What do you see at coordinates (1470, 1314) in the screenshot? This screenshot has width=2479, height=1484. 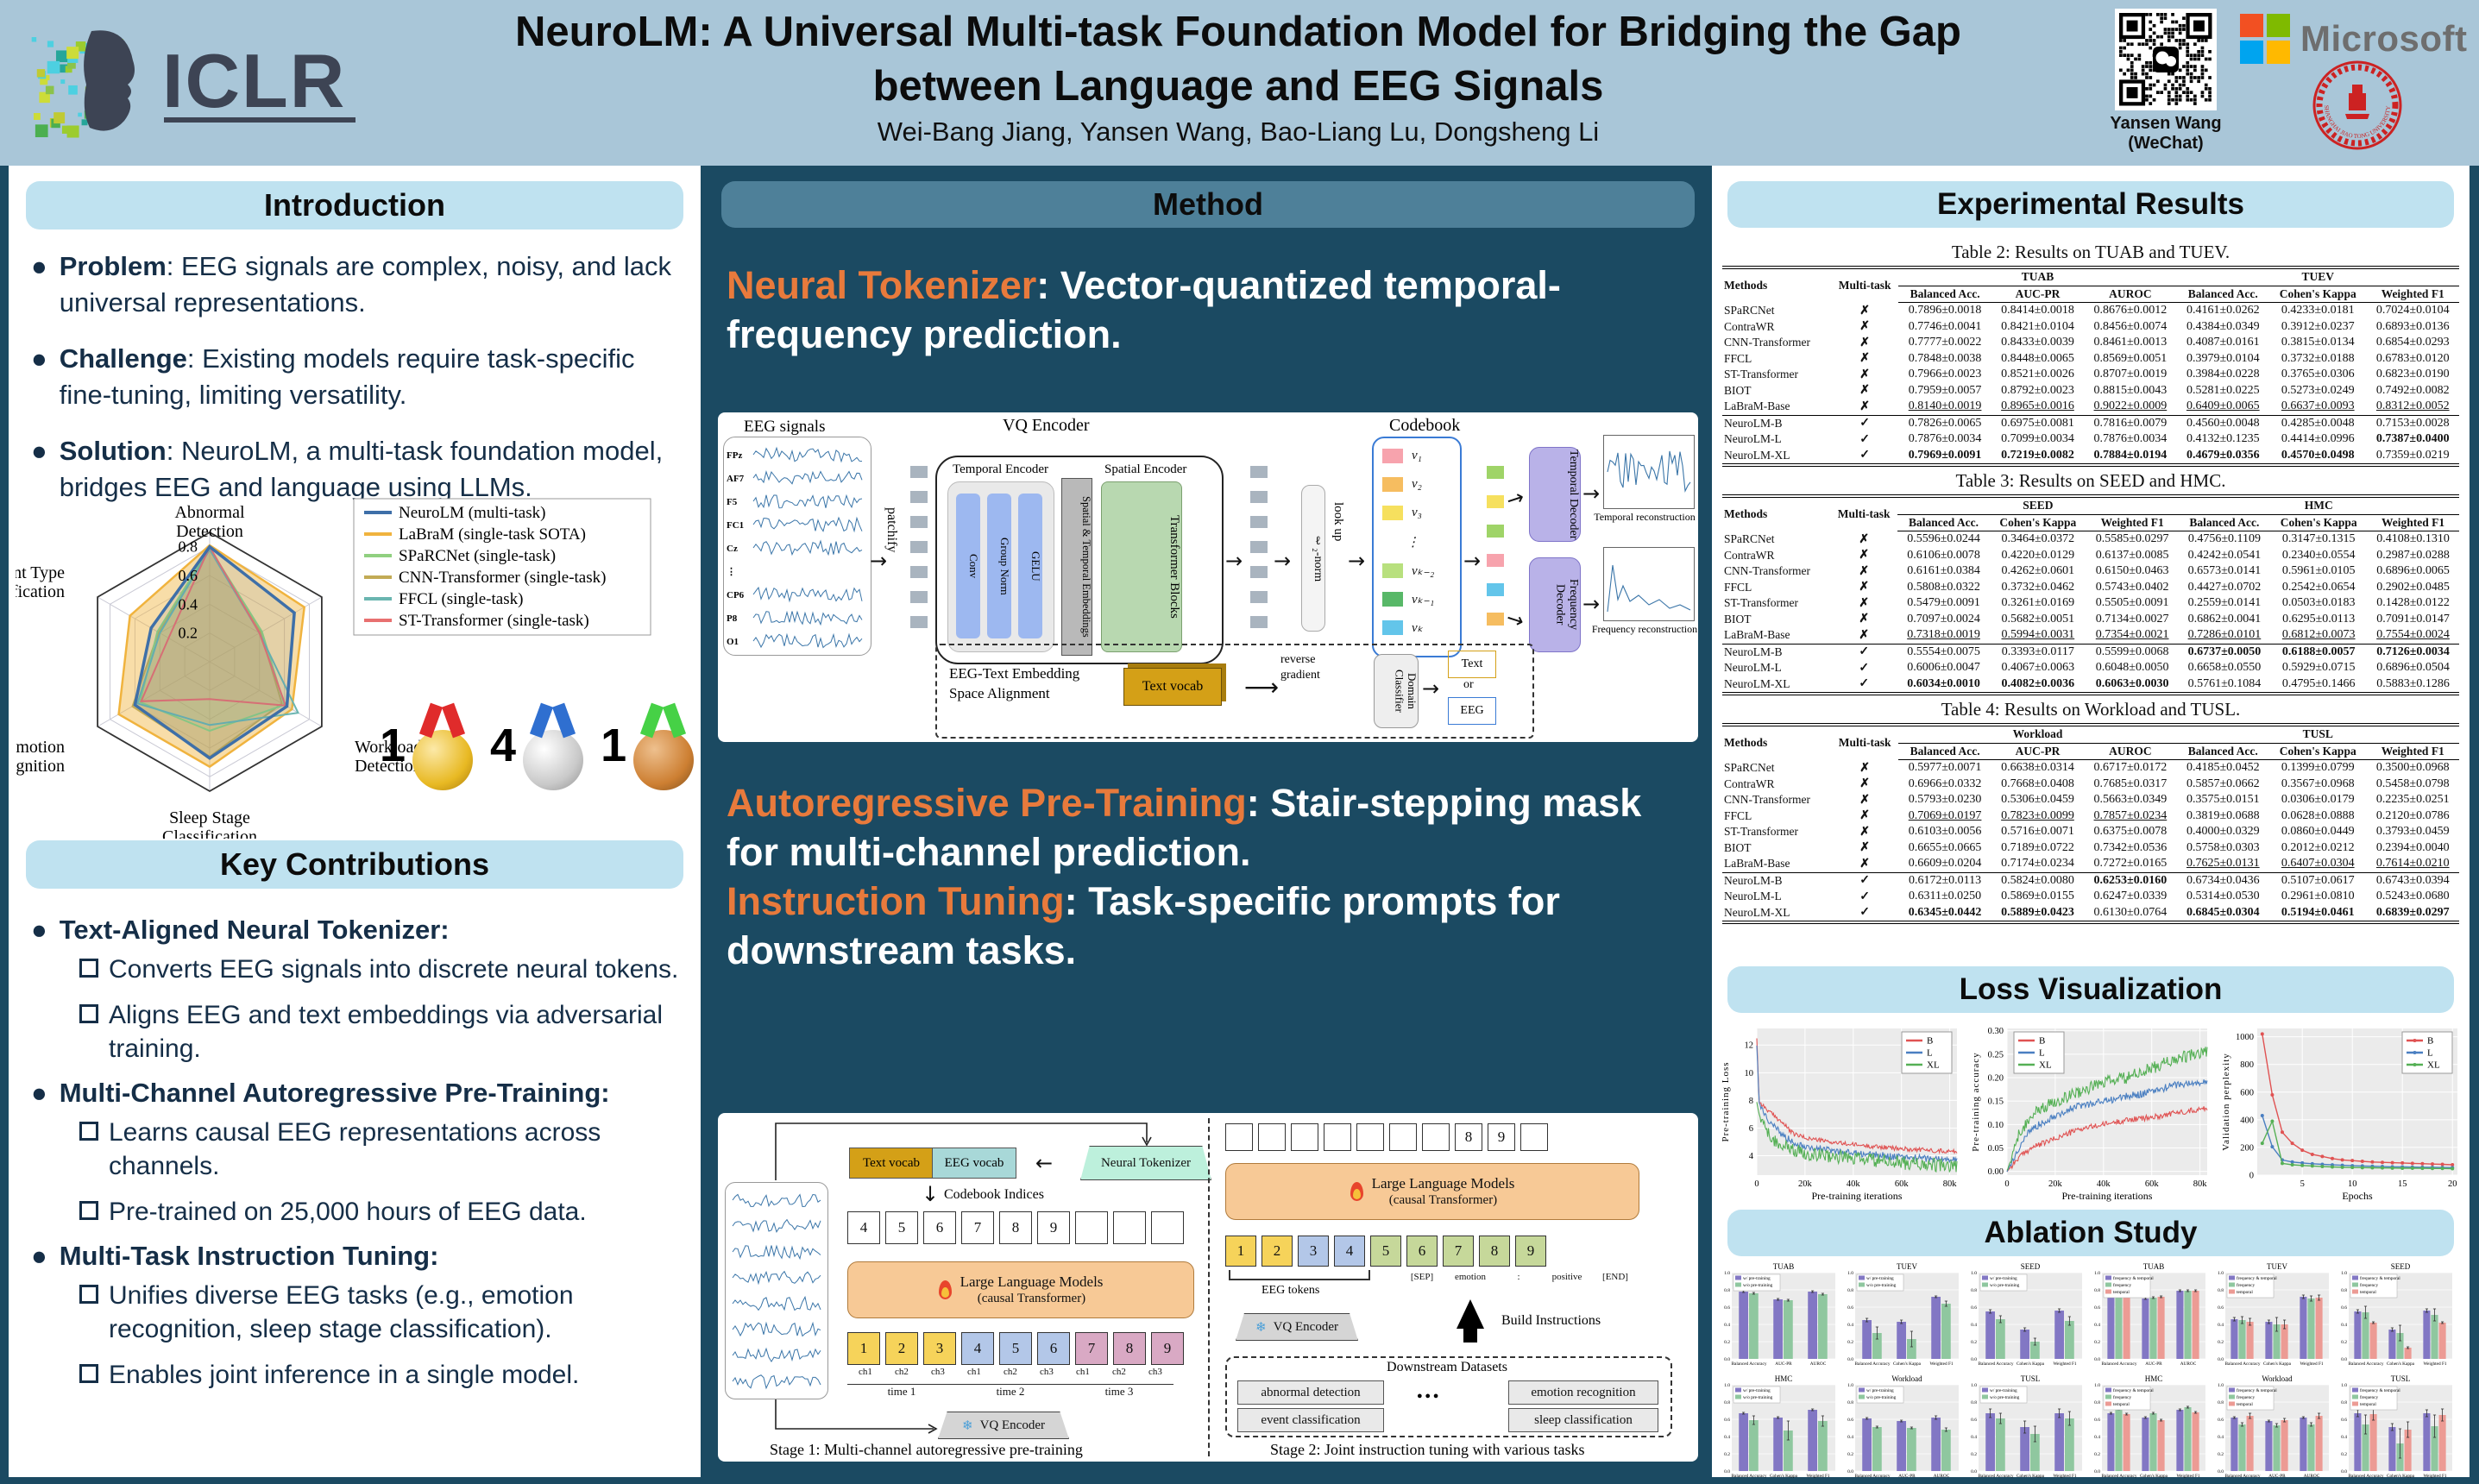 I see `build-arrow-icon` at bounding box center [1470, 1314].